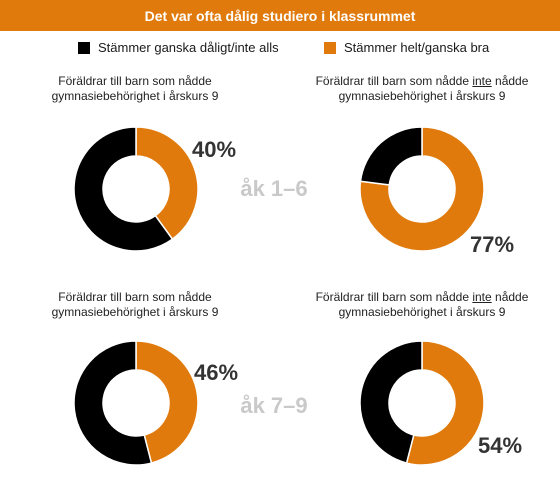 The height and width of the screenshot is (477, 560). Describe the element at coordinates (214, 149) in the screenshot. I see `pct-label-reached-ak1-6: 40%` at that location.